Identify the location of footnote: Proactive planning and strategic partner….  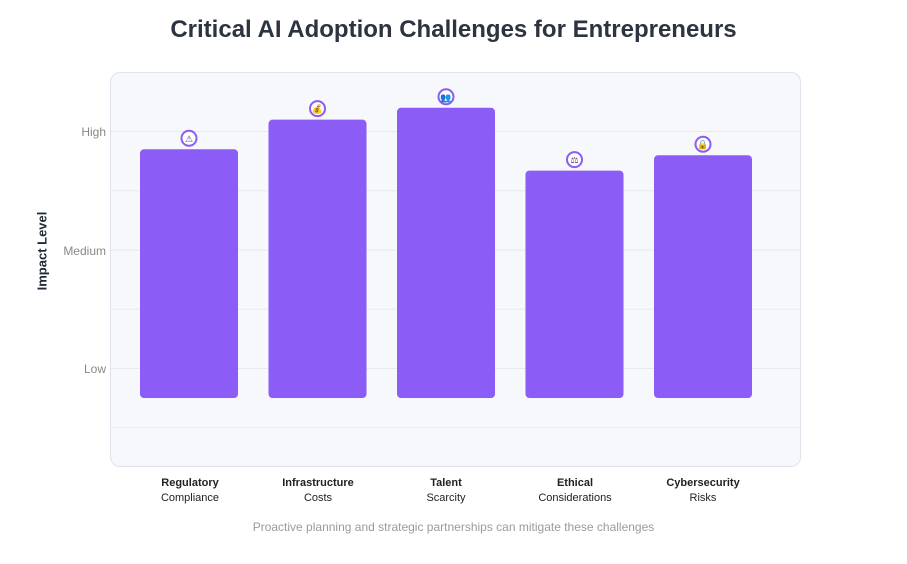
(453, 527).